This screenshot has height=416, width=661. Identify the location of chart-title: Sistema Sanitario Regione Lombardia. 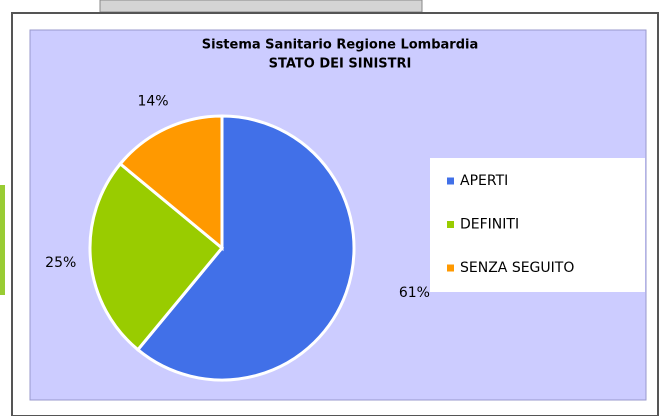
(340, 45).